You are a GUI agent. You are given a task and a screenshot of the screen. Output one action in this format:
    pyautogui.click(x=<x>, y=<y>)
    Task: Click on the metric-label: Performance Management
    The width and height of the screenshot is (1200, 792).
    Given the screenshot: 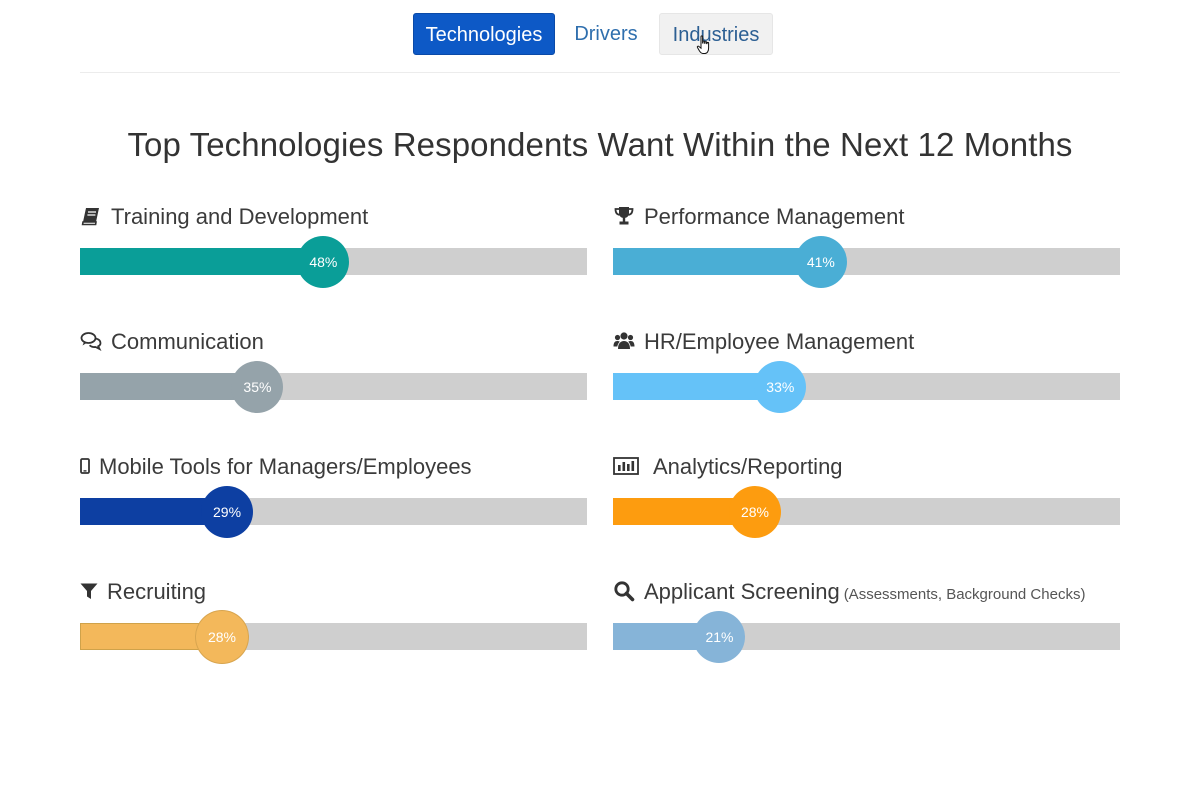 What is the action you would take?
    pyautogui.click(x=758, y=217)
    